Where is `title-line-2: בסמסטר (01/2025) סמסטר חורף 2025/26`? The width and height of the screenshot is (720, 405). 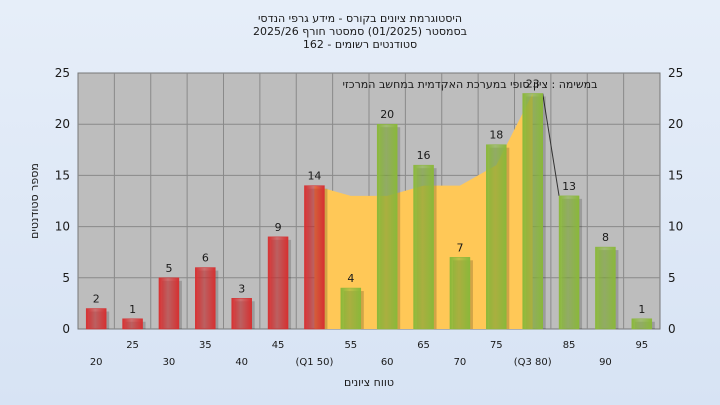 title-line-2: בסמסטר (01/2025) סמסטר חורף 2025/26 is located at coordinates (360, 31).